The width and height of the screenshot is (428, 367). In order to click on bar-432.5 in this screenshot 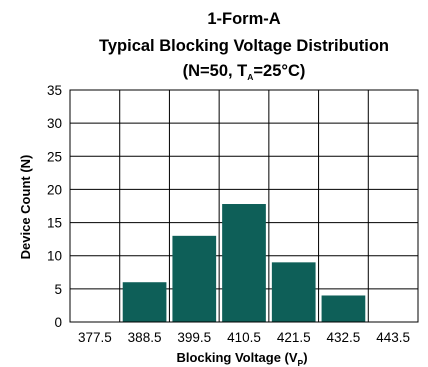, I will do `click(343, 308)`.